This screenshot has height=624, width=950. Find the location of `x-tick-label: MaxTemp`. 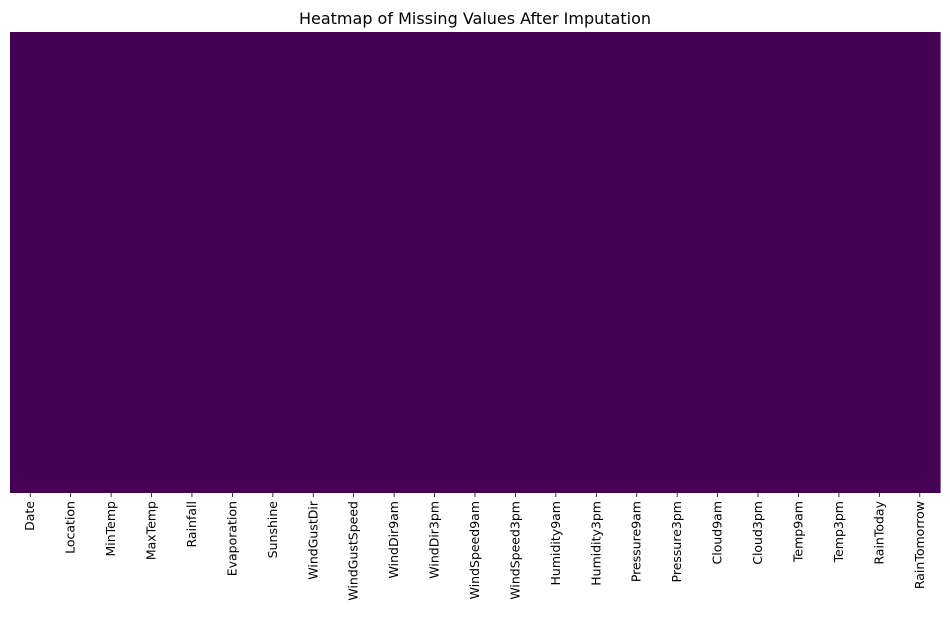

x-tick-label: MaxTemp is located at coordinates (151, 530).